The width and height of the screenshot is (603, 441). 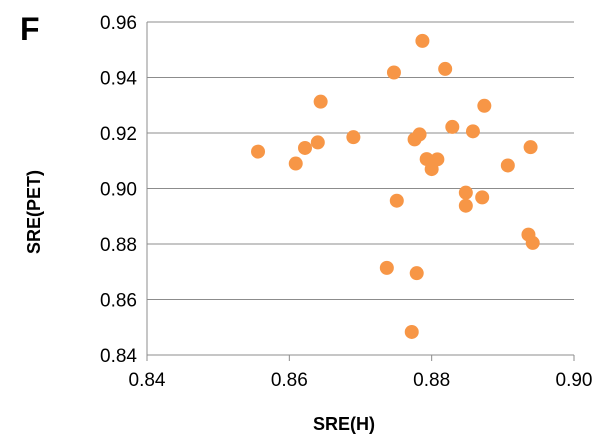 What do you see at coordinates (431, 380) in the screenshot?
I see `x-tick-label: 0.88` at bounding box center [431, 380].